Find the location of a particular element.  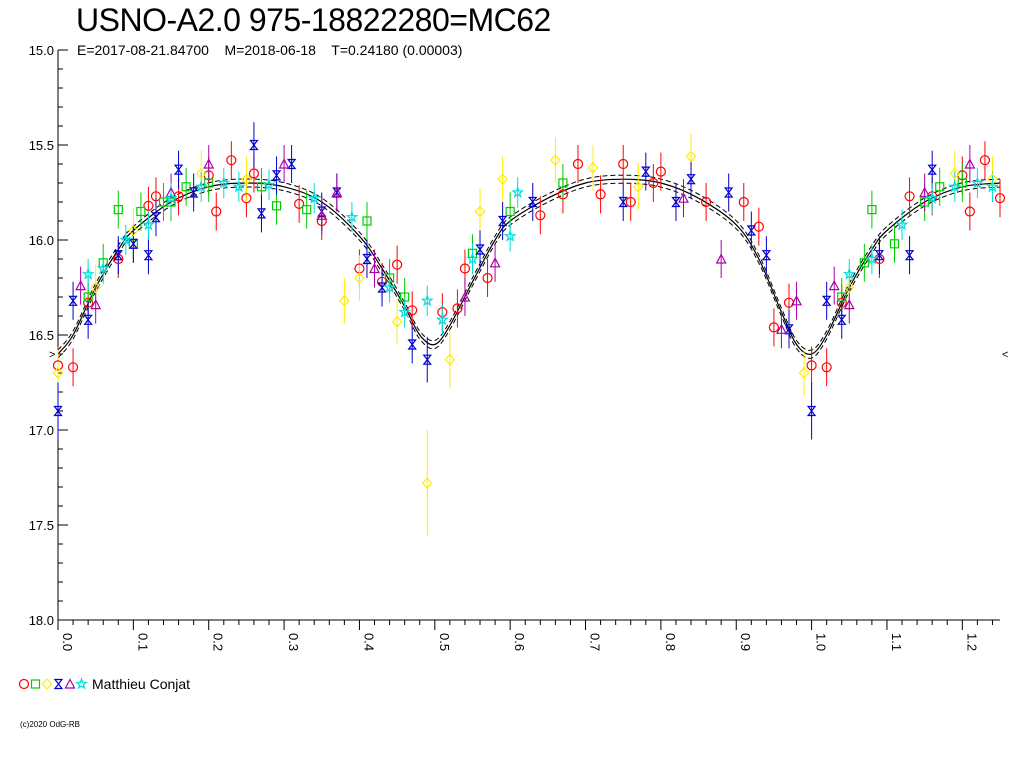

y-tick-label: 18.0 is located at coordinates (41, 620).